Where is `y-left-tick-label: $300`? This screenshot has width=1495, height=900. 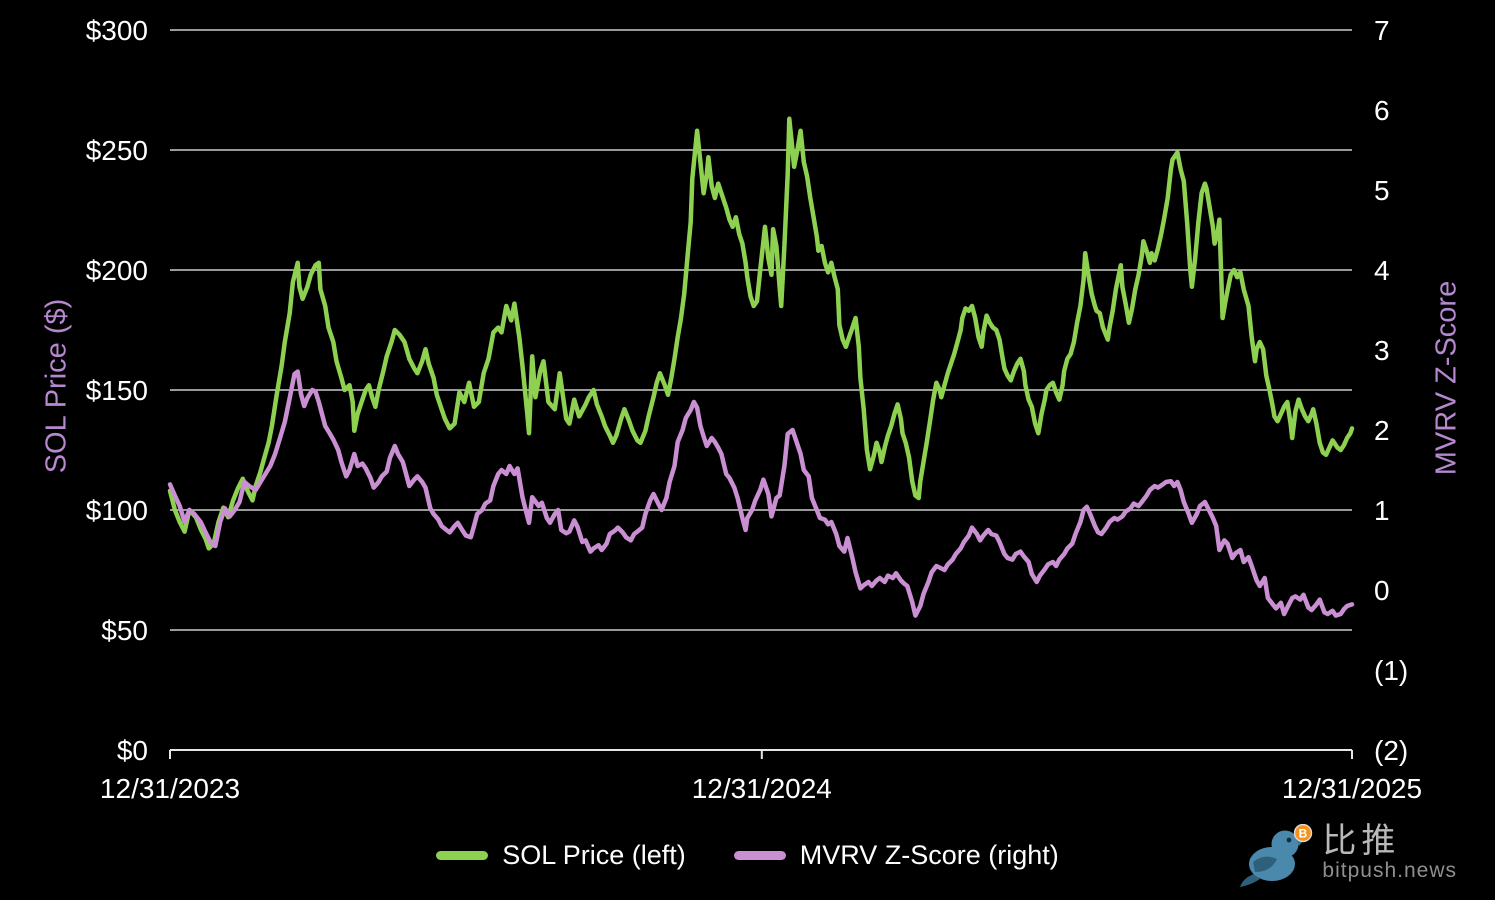
y-left-tick-label: $300 is located at coordinates (117, 30).